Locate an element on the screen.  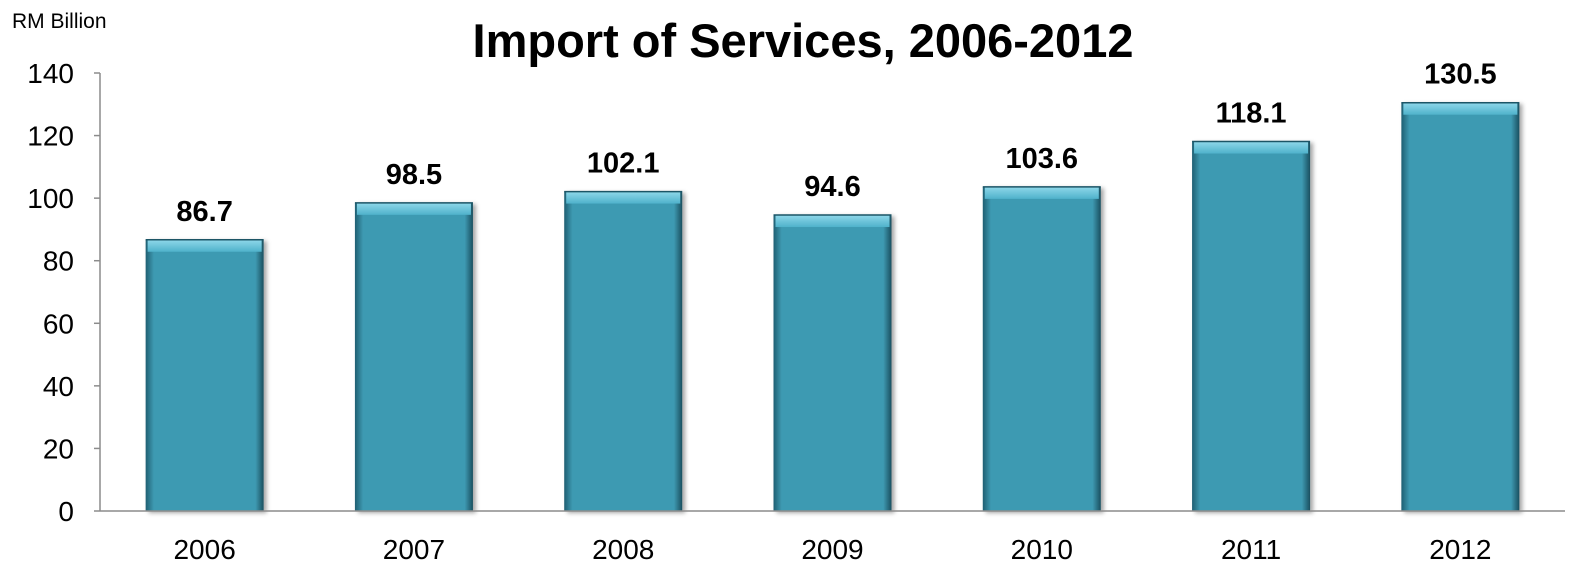
x-tick-label: 2010 is located at coordinates (1042, 549).